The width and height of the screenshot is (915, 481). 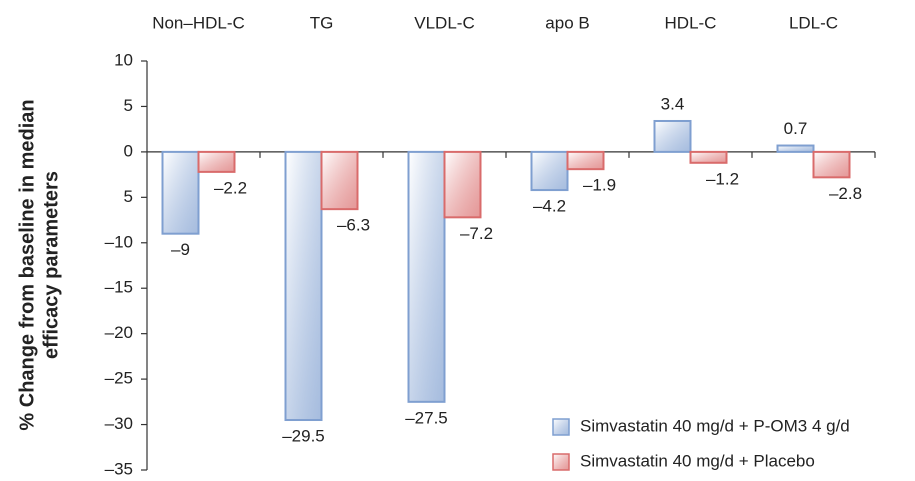 I want to click on y-axis-title-line: efficacy parameters, so click(x=51, y=265).